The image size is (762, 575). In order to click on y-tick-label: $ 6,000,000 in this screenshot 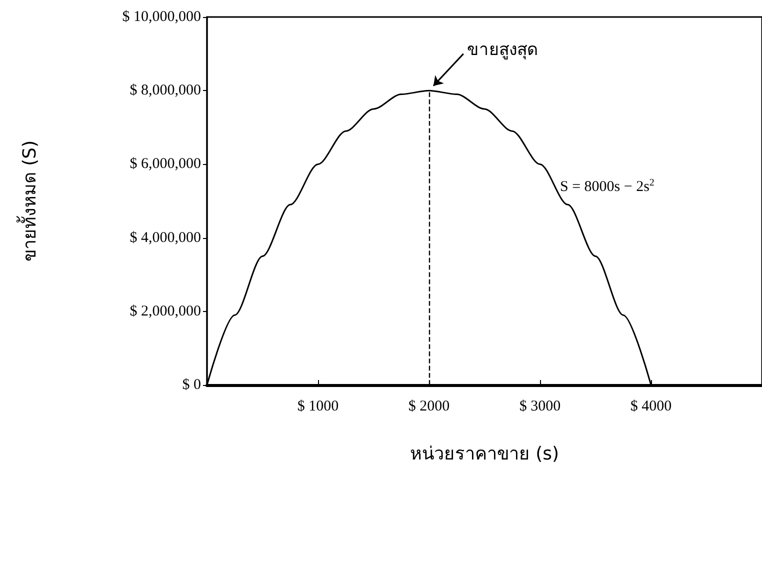, I will do `click(165, 164)`.